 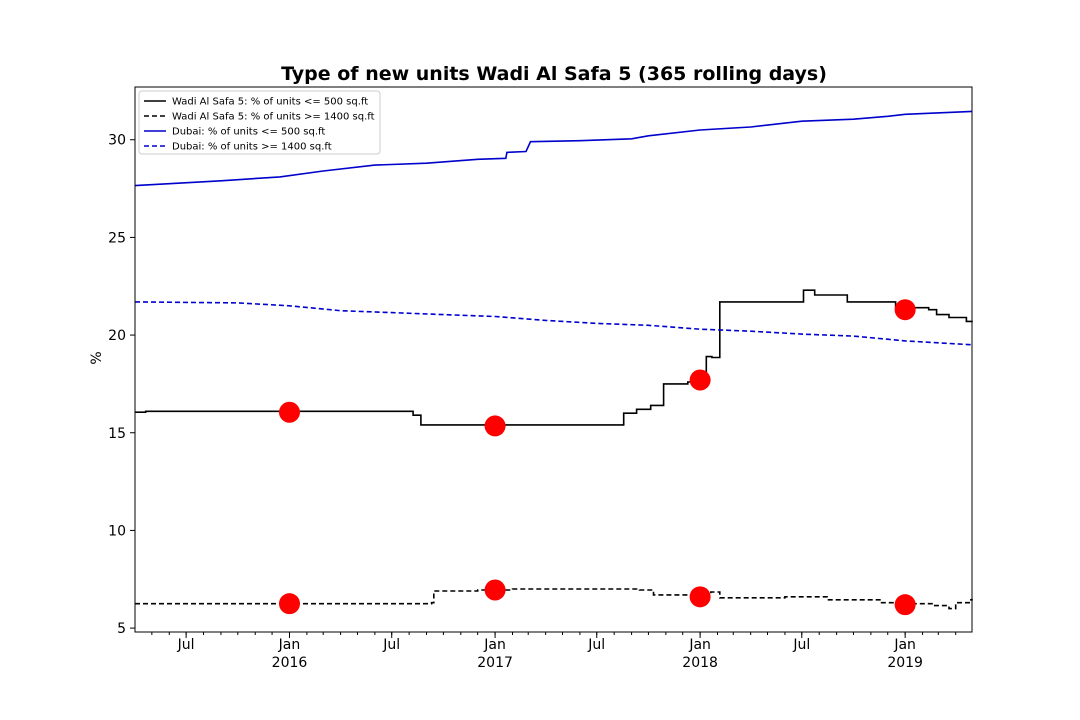 What do you see at coordinates (117, 531) in the screenshot?
I see `y-tick-label: 10` at bounding box center [117, 531].